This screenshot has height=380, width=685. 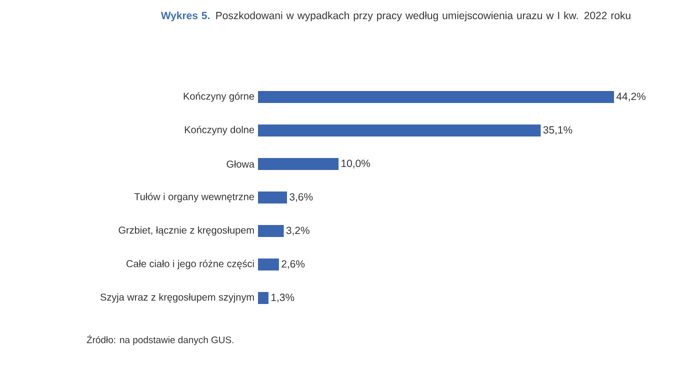 I want to click on data-label: 3,2%, so click(x=298, y=231).